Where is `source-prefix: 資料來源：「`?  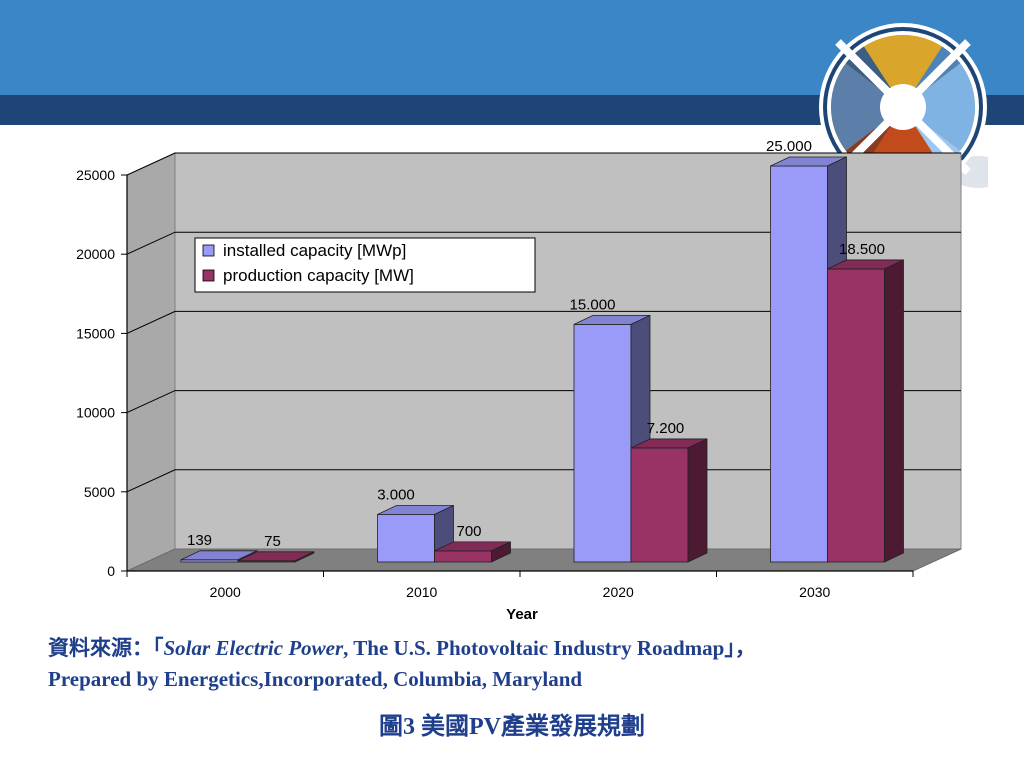
source-prefix: 資料來源：「 is located at coordinates (106, 648).